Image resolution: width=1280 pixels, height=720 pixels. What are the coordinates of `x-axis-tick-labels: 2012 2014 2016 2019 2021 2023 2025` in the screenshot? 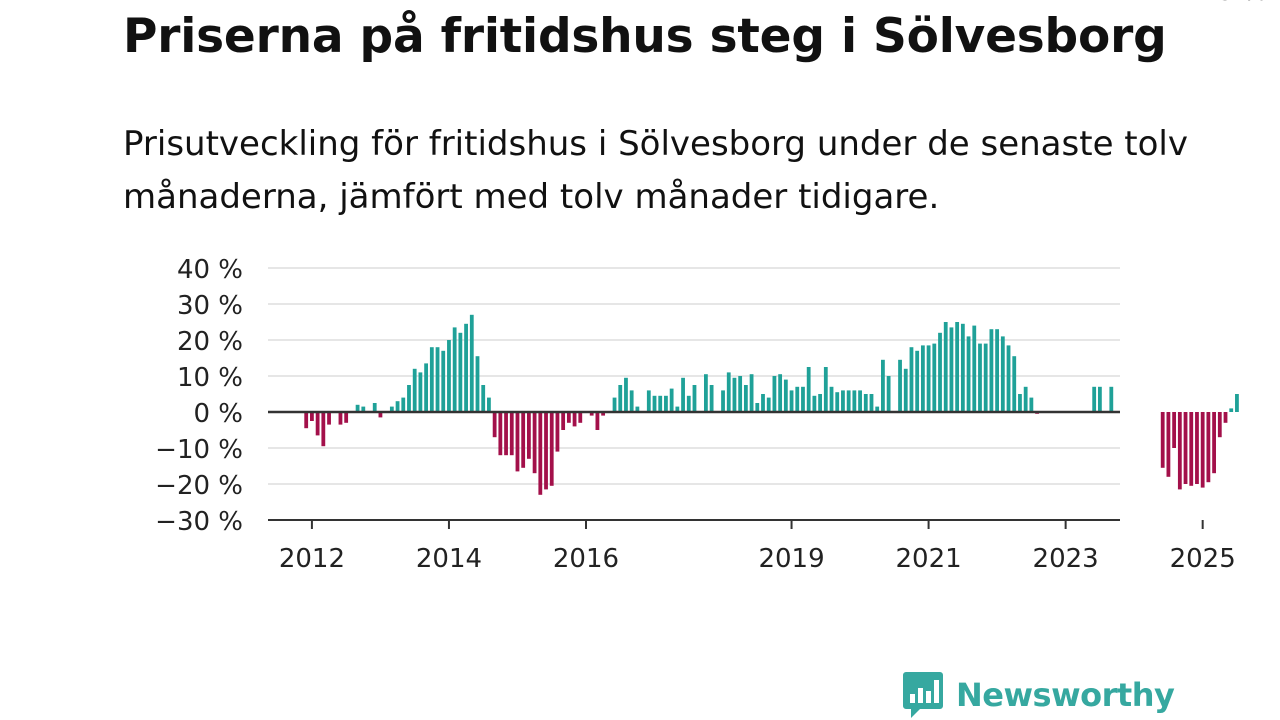 It's located at (757, 547).